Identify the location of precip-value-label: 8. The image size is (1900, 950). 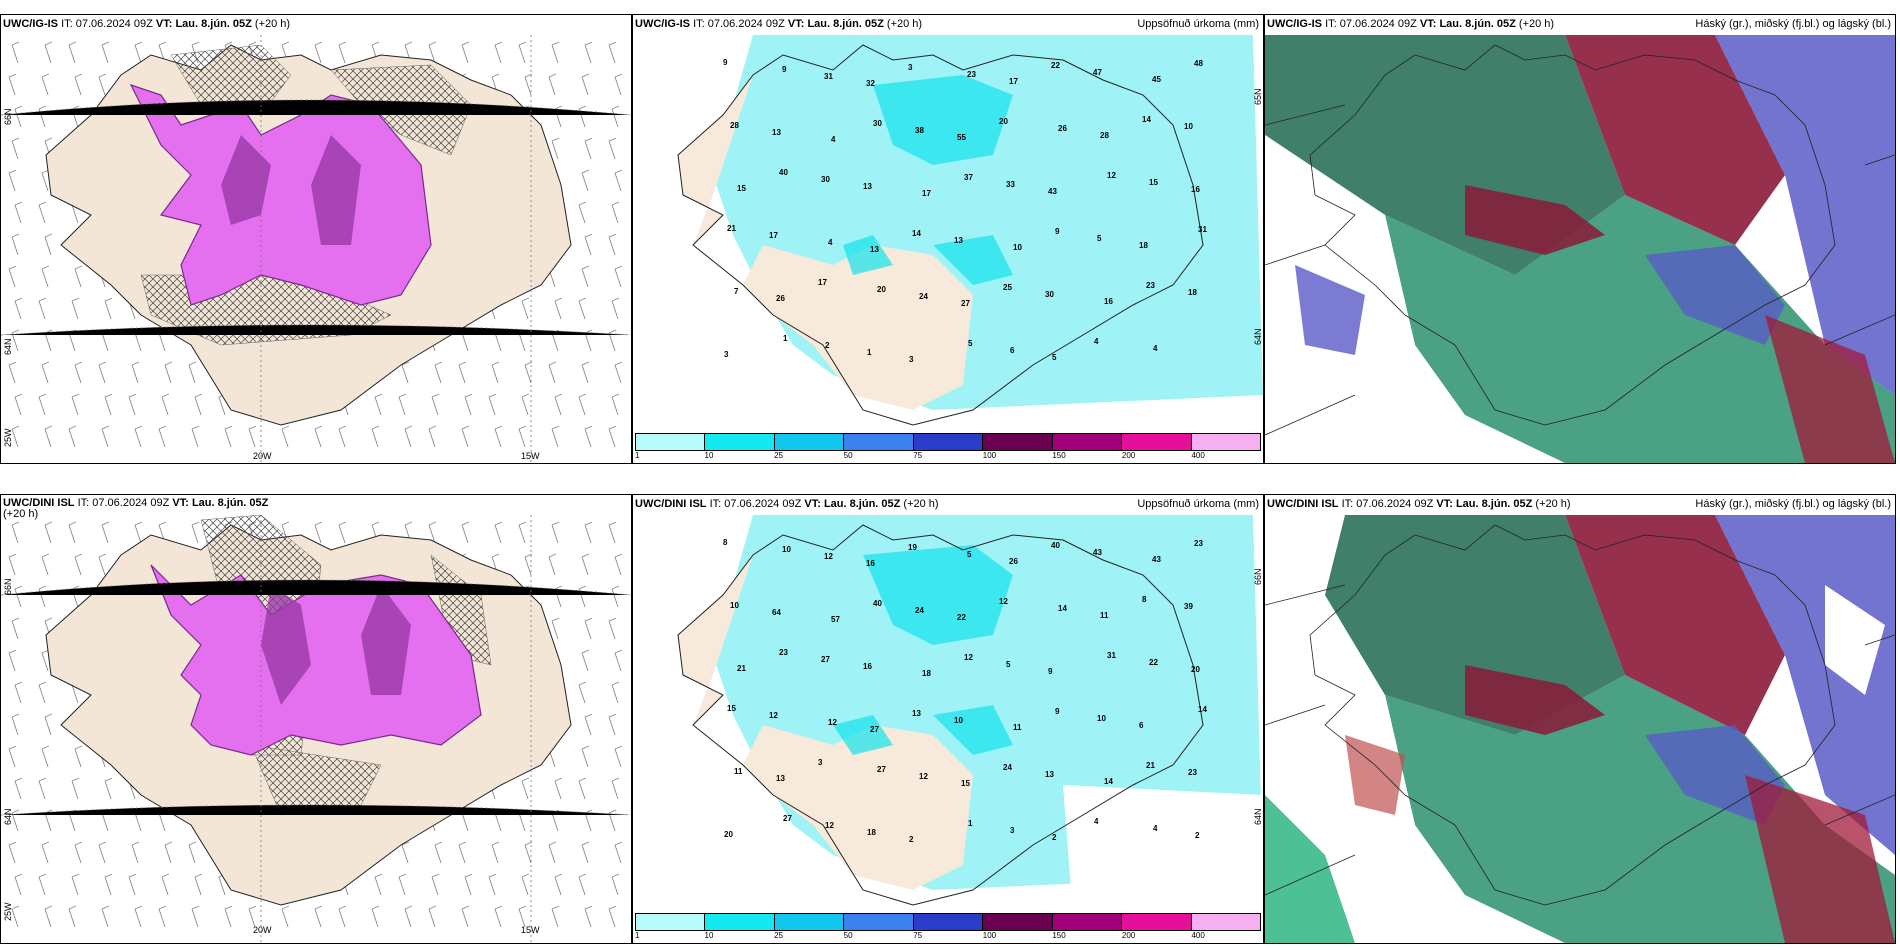
(1144, 599).